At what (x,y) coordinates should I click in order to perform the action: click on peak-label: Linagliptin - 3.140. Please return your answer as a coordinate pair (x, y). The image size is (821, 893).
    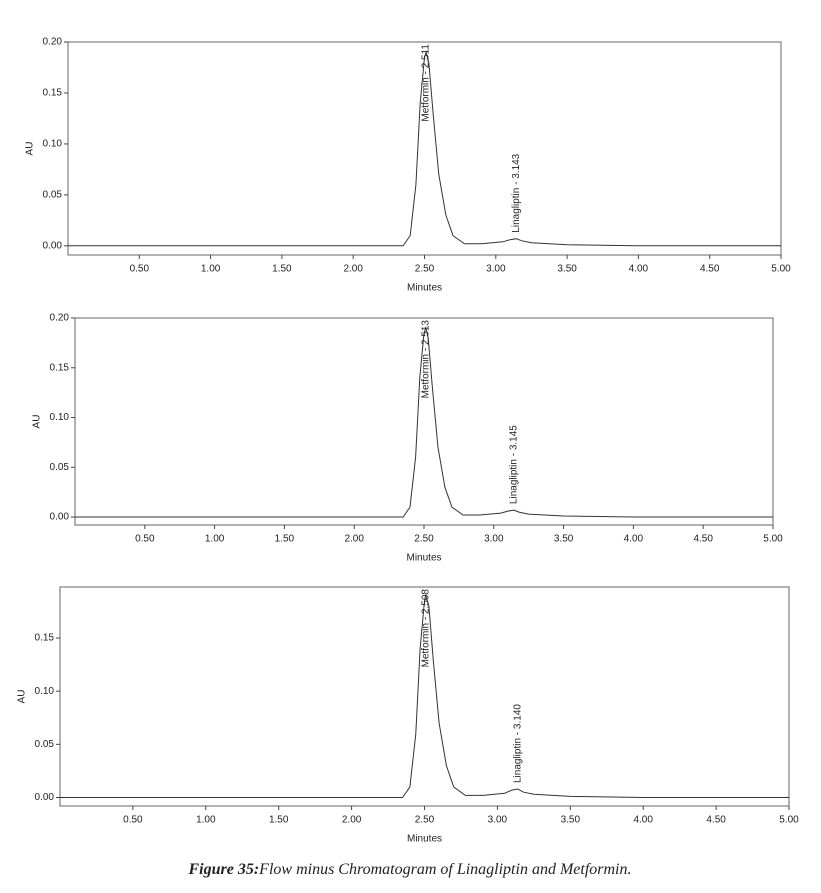
    Looking at the image, I should click on (517, 743).